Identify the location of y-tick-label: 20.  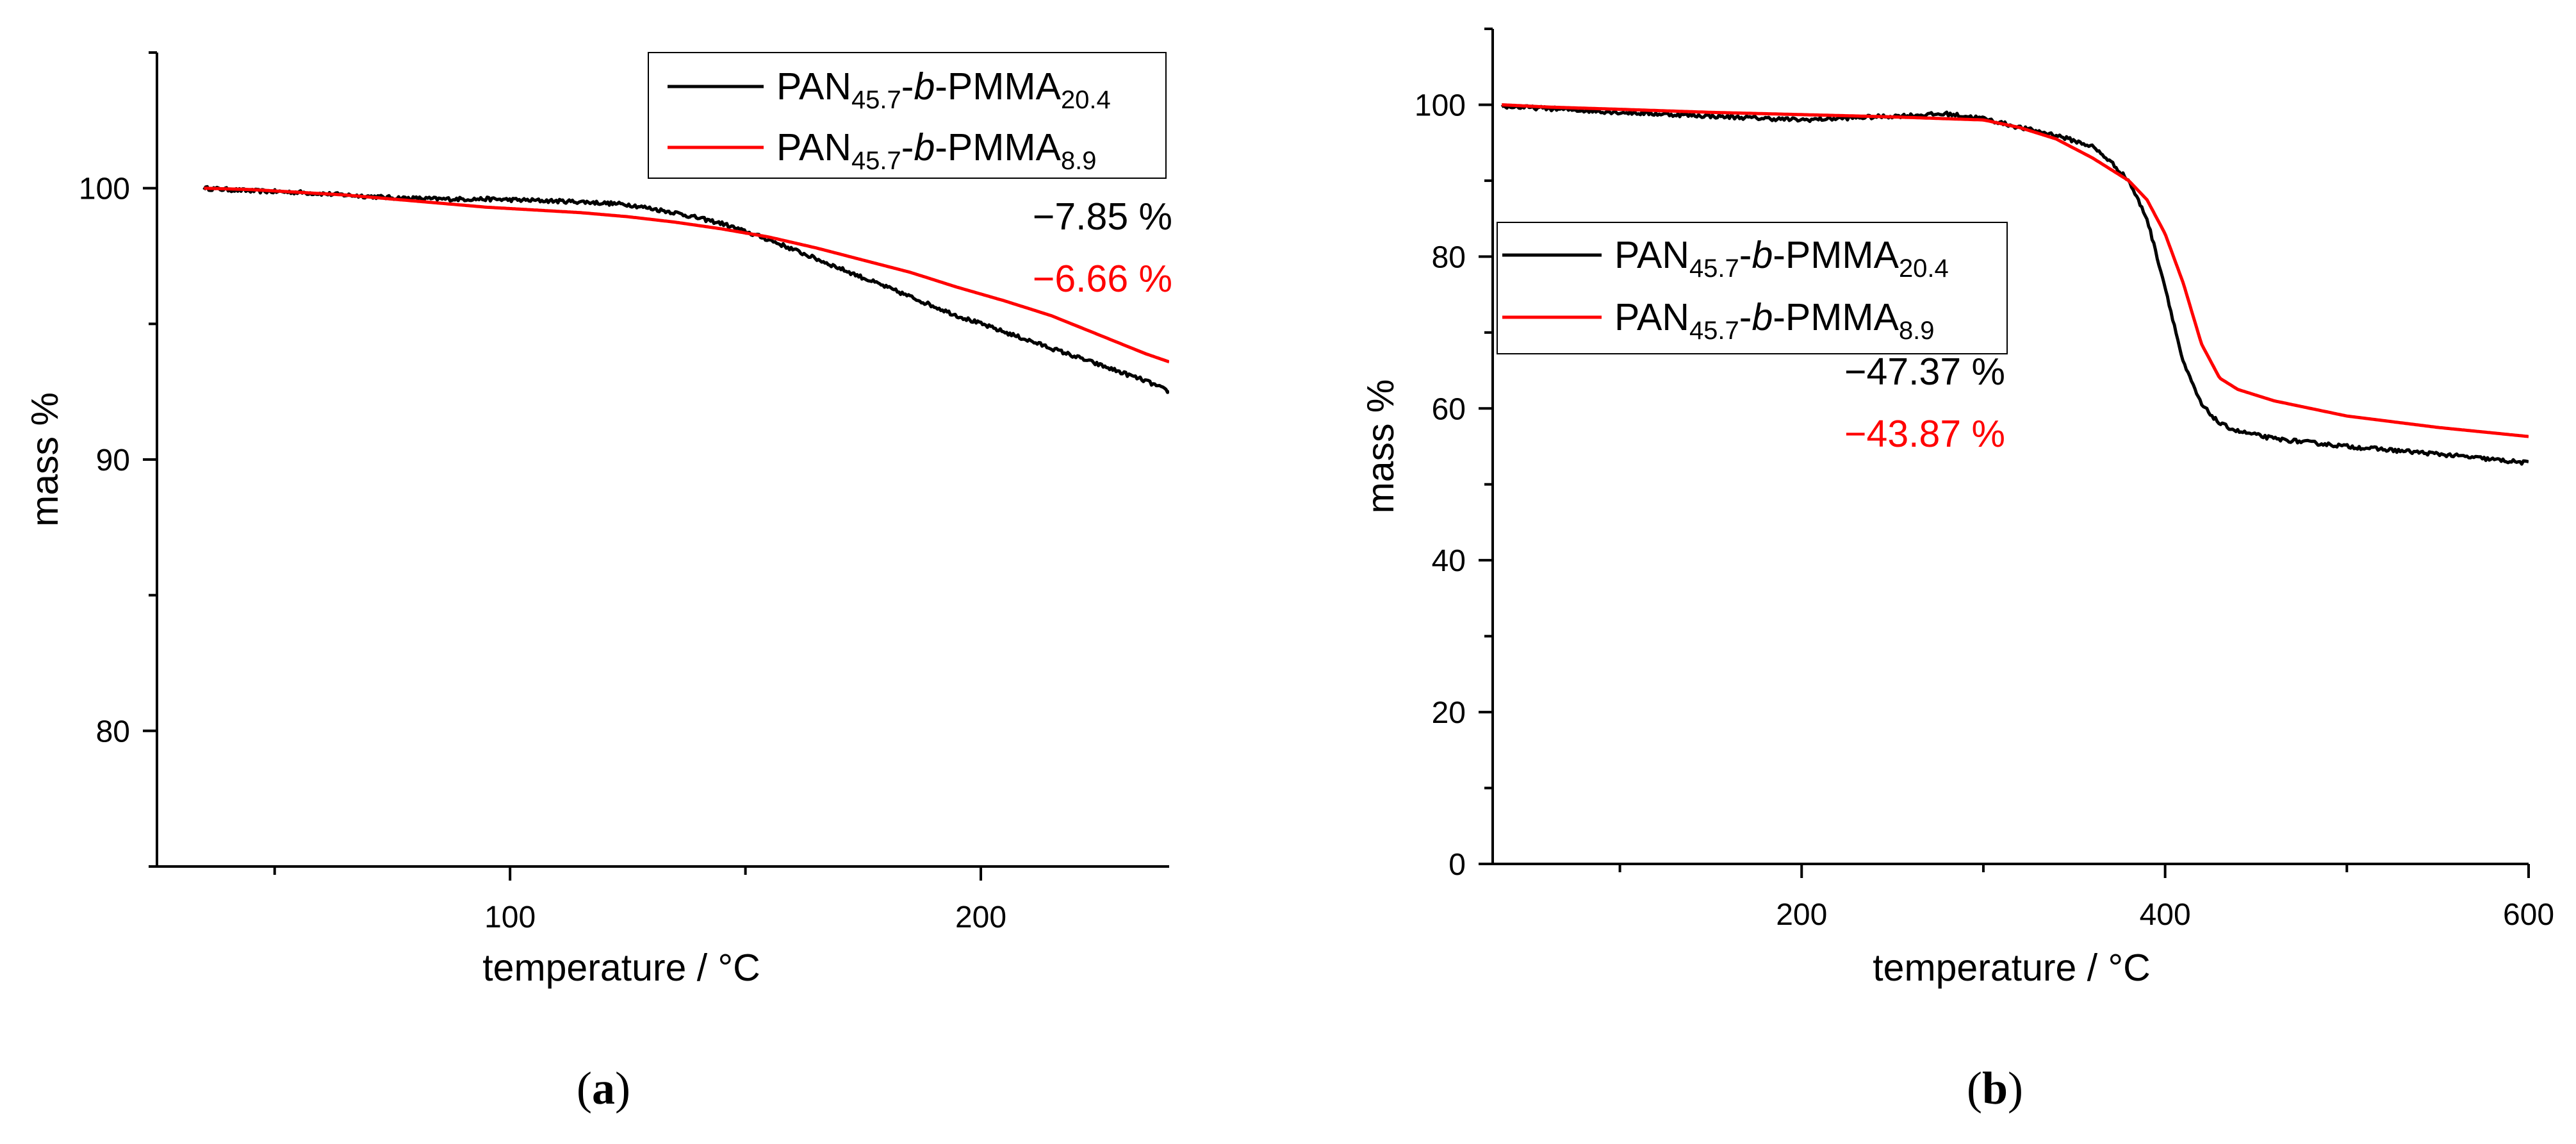
(1449, 713).